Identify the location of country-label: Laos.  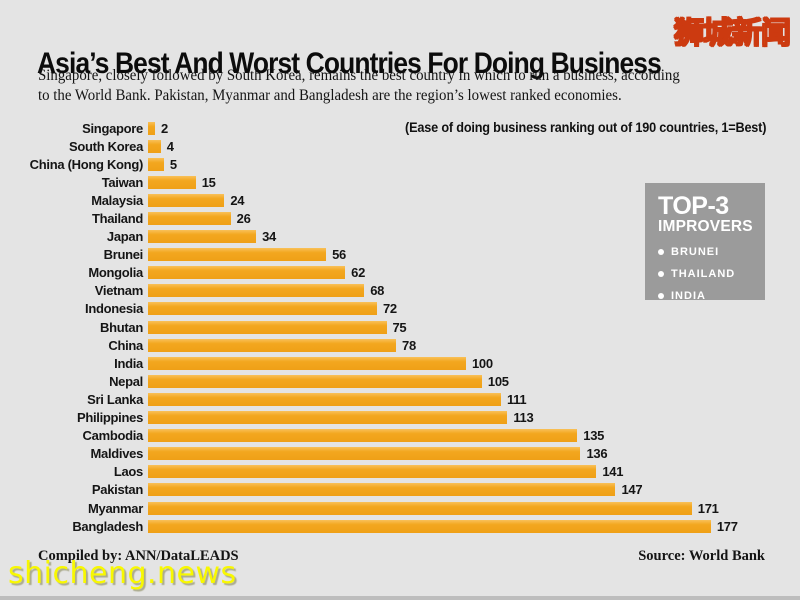
(128, 472).